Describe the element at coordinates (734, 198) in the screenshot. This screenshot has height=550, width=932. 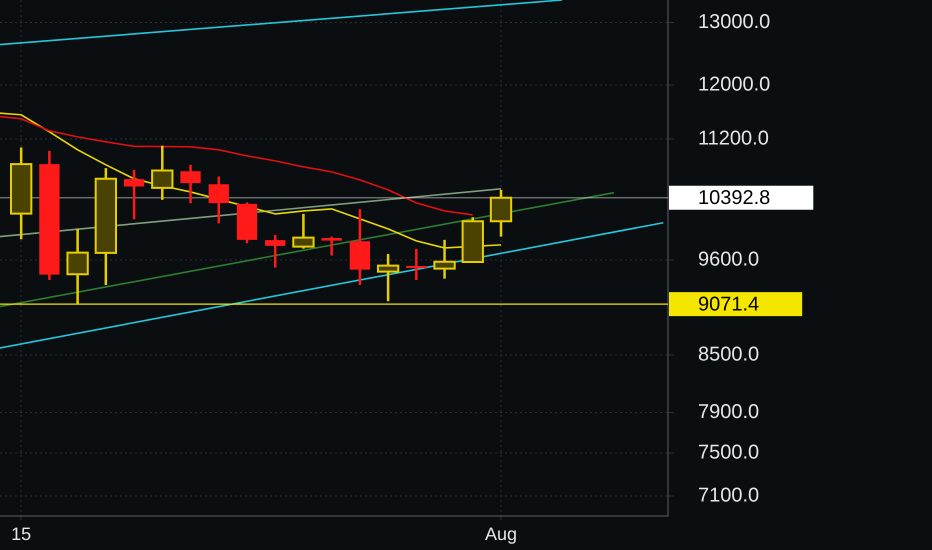
I see `ref-line-label: 10392.8` at that location.